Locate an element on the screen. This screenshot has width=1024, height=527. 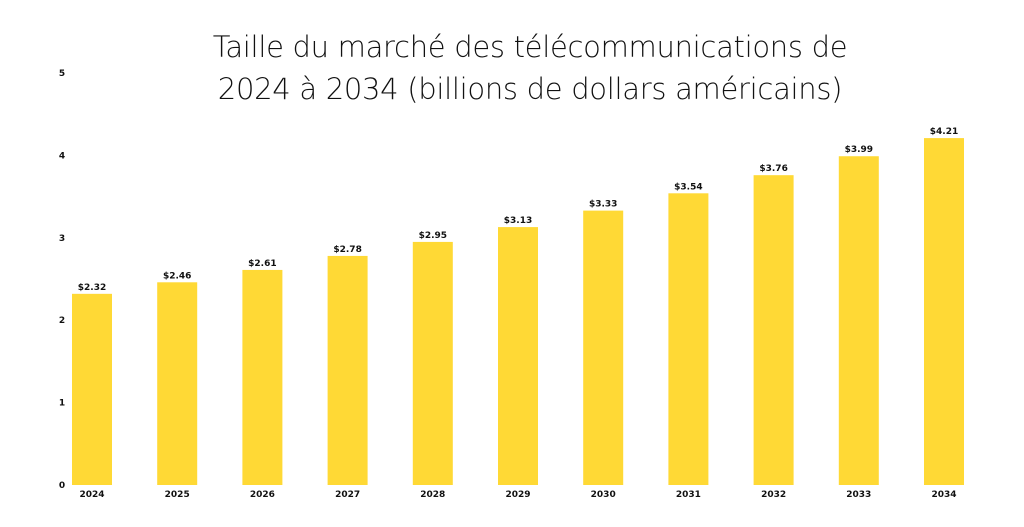
x-tick-label: 2024 is located at coordinates (91, 495).